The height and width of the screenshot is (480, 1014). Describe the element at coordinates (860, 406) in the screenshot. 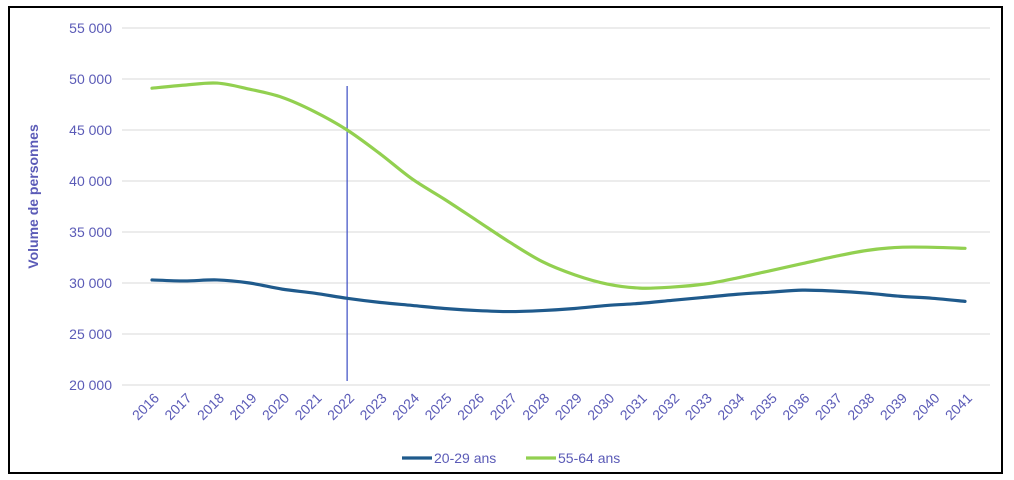

I see `x-tick-label: 2038` at that location.